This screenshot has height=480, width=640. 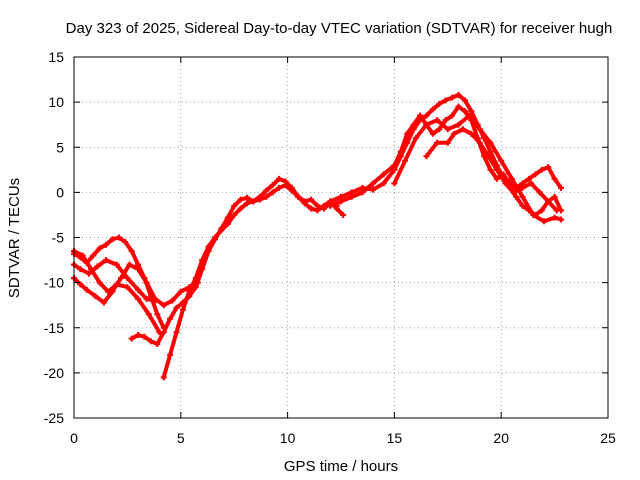 I want to click on x-tick-label: 20, so click(x=501, y=438).